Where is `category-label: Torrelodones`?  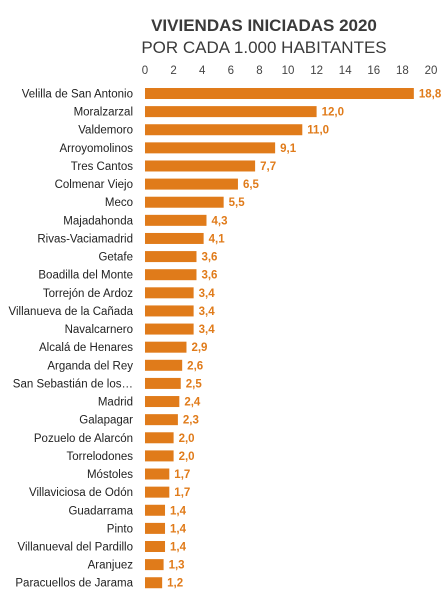
category-label: Torrelodones is located at coordinates (100, 457).